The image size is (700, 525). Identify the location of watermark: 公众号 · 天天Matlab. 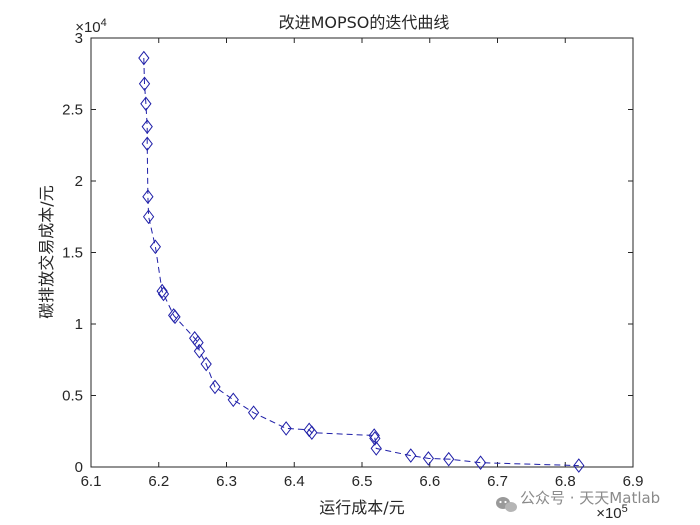
(578, 500).